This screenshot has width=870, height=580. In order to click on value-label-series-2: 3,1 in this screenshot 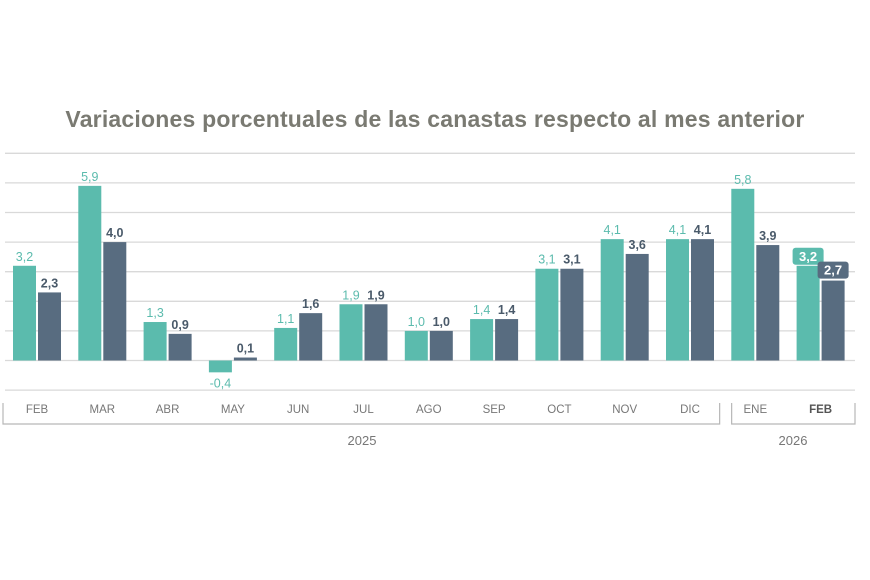, I will do `click(571, 260)`.